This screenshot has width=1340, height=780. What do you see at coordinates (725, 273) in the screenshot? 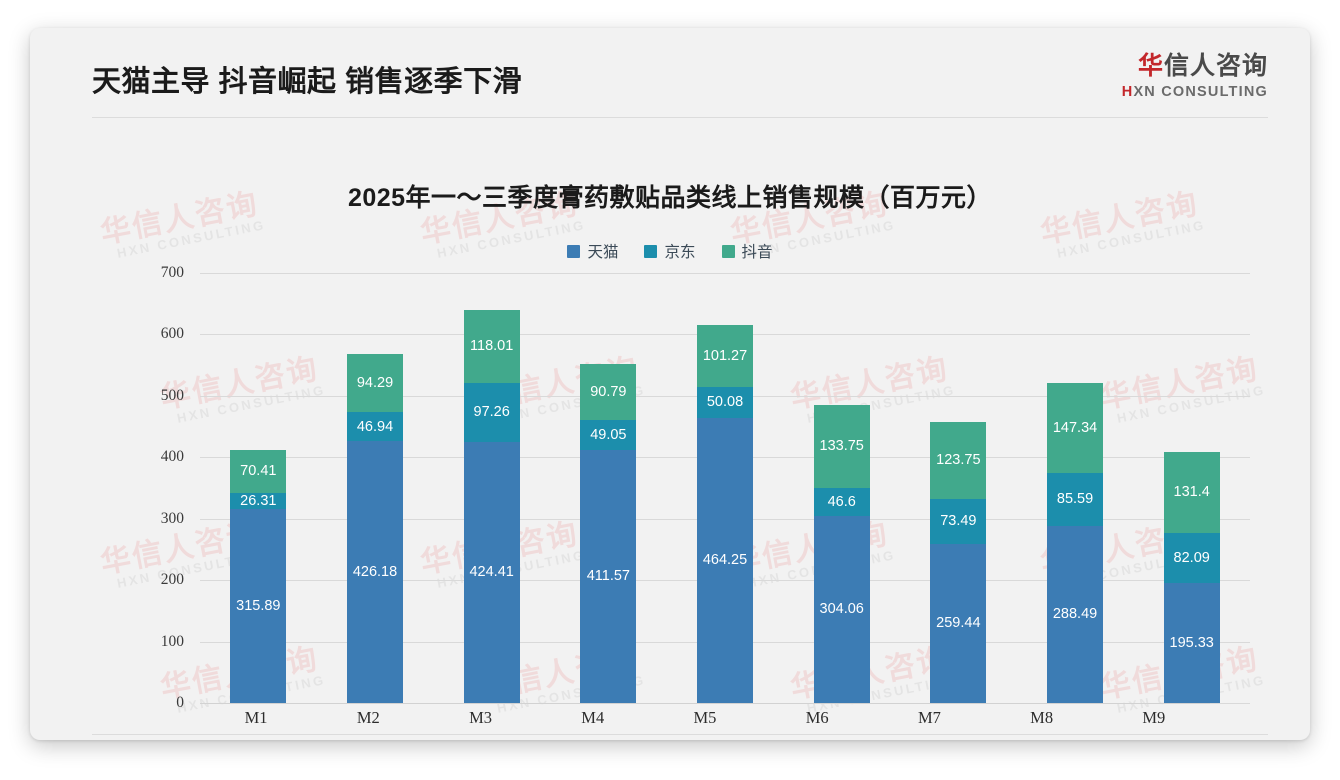
I see `gridline` at bounding box center [725, 273].